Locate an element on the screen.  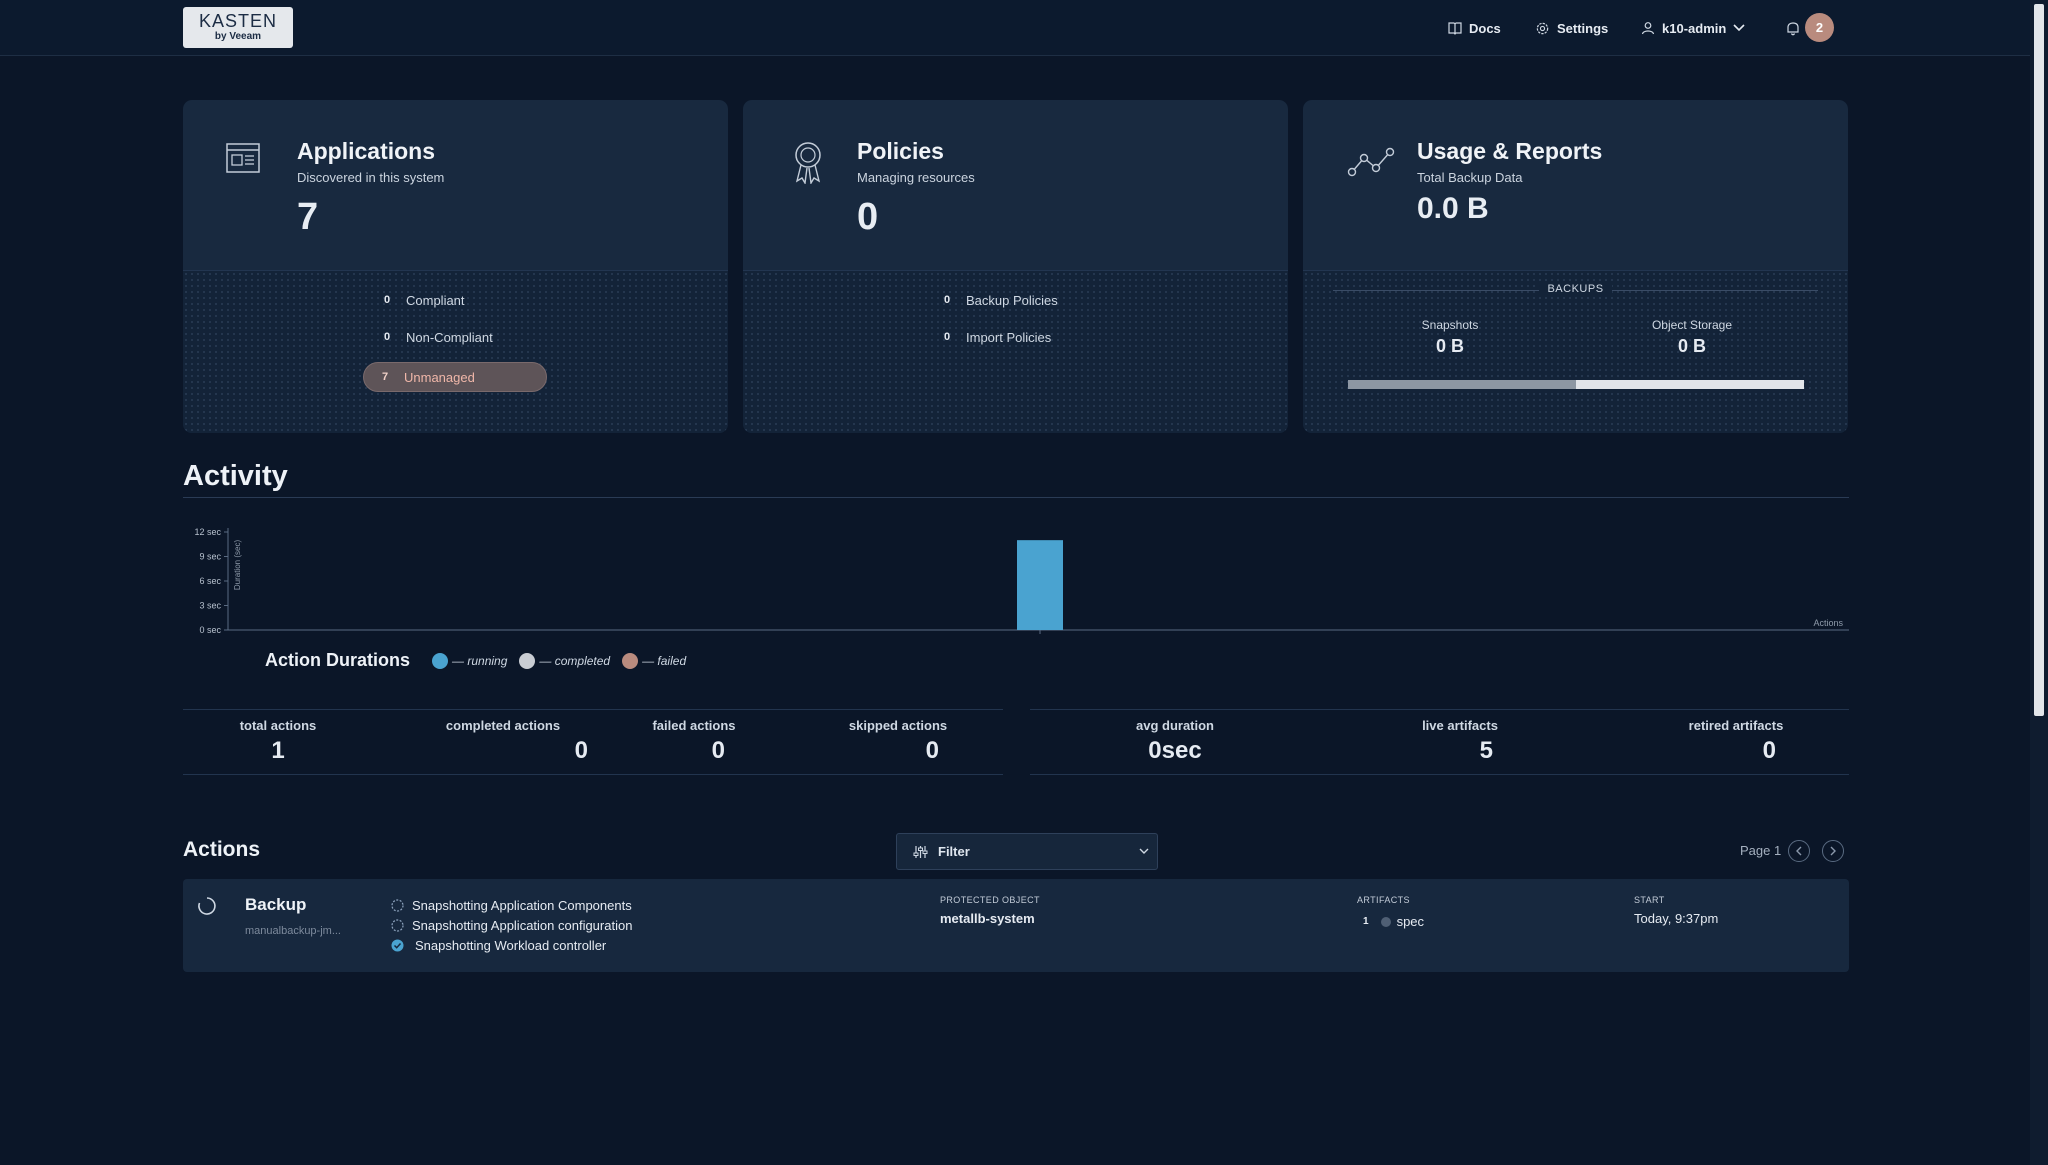
object-storage-value: 0 B is located at coordinates (1691, 346).